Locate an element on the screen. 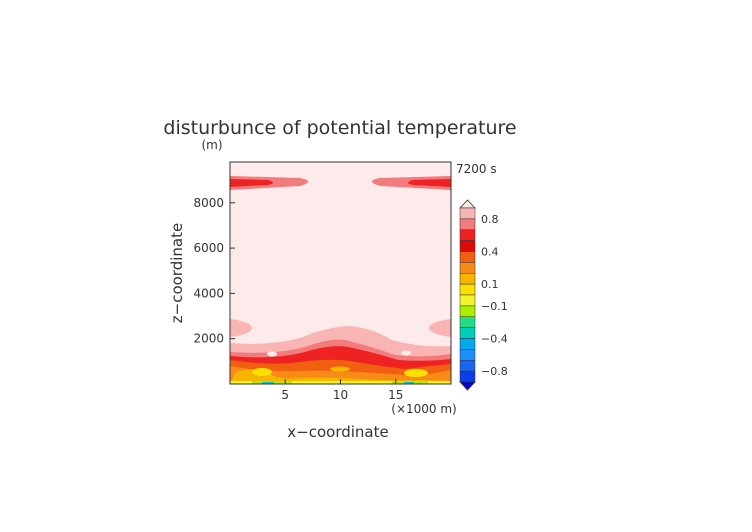  colorbar-arrow-bottom is located at coordinates (467, 386).